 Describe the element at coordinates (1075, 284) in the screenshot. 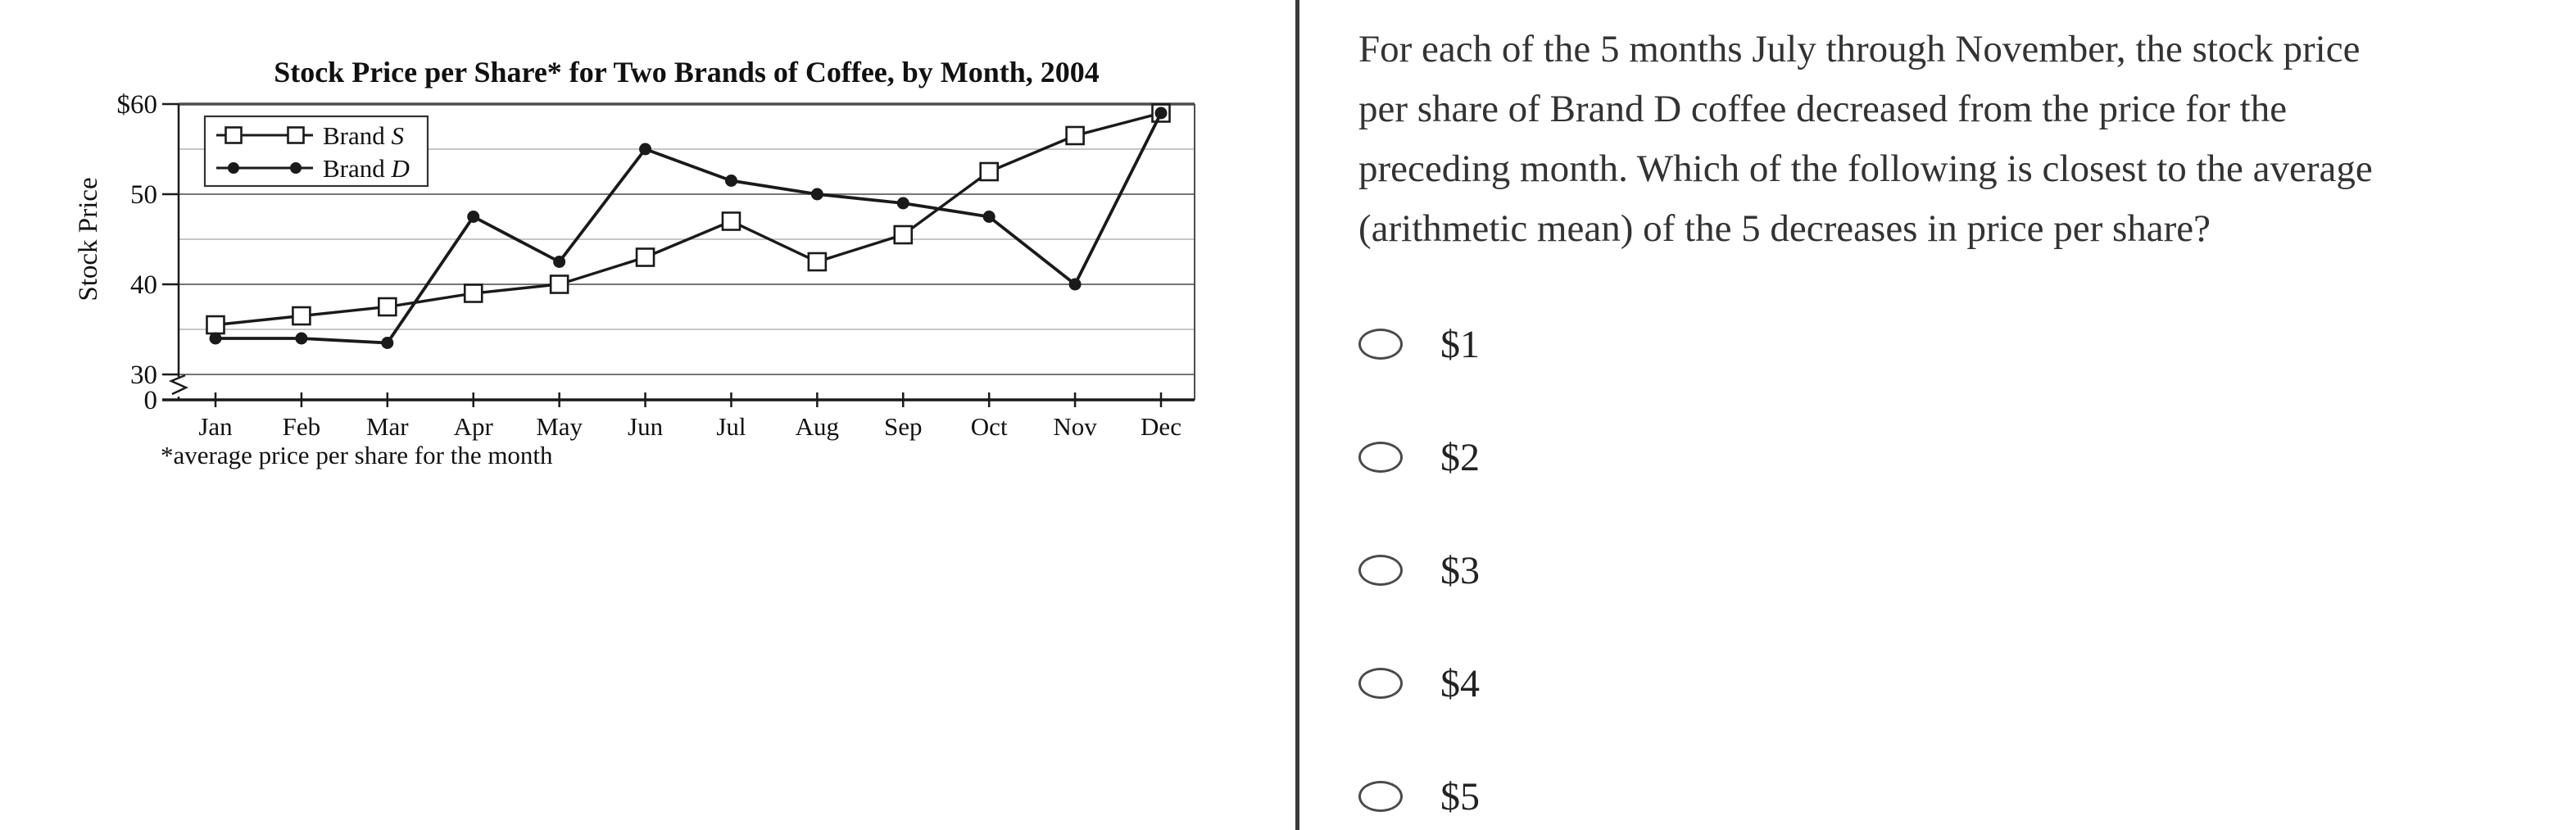

I see `brand-d-marker-nov` at that location.